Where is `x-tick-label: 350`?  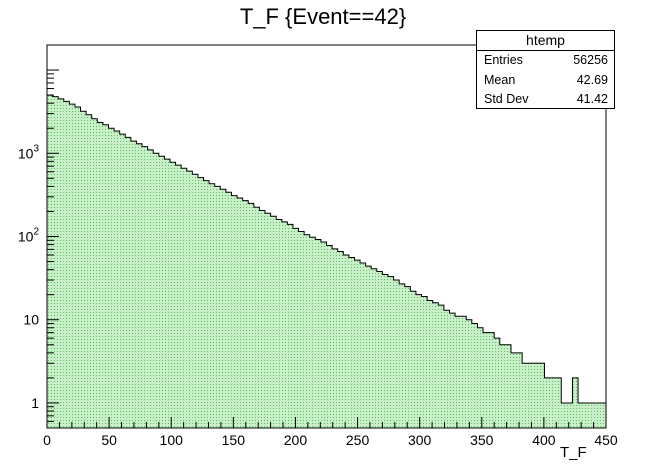 x-tick-label: 350 is located at coordinates (482, 440).